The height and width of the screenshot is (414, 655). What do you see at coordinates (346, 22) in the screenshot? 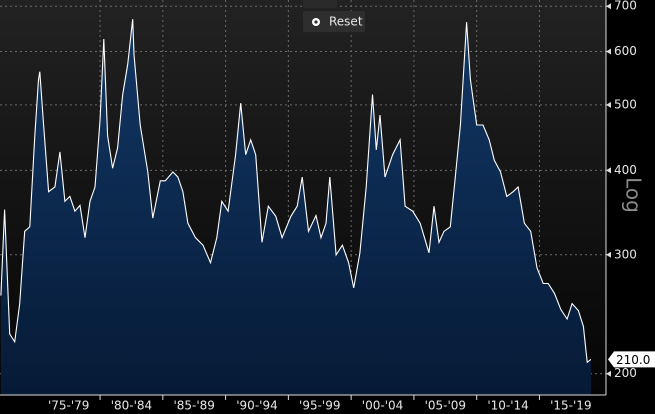
I see `reset-label: Reset` at bounding box center [346, 22].